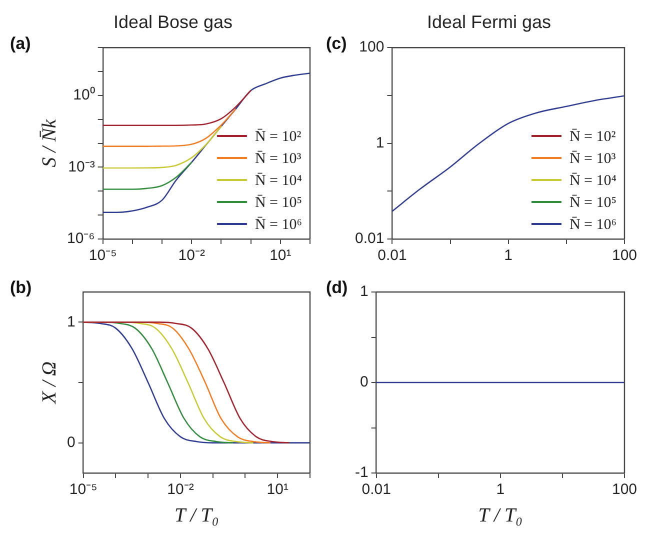  I want to click on y-axis-title: S / N̄k, so click(49, 143).